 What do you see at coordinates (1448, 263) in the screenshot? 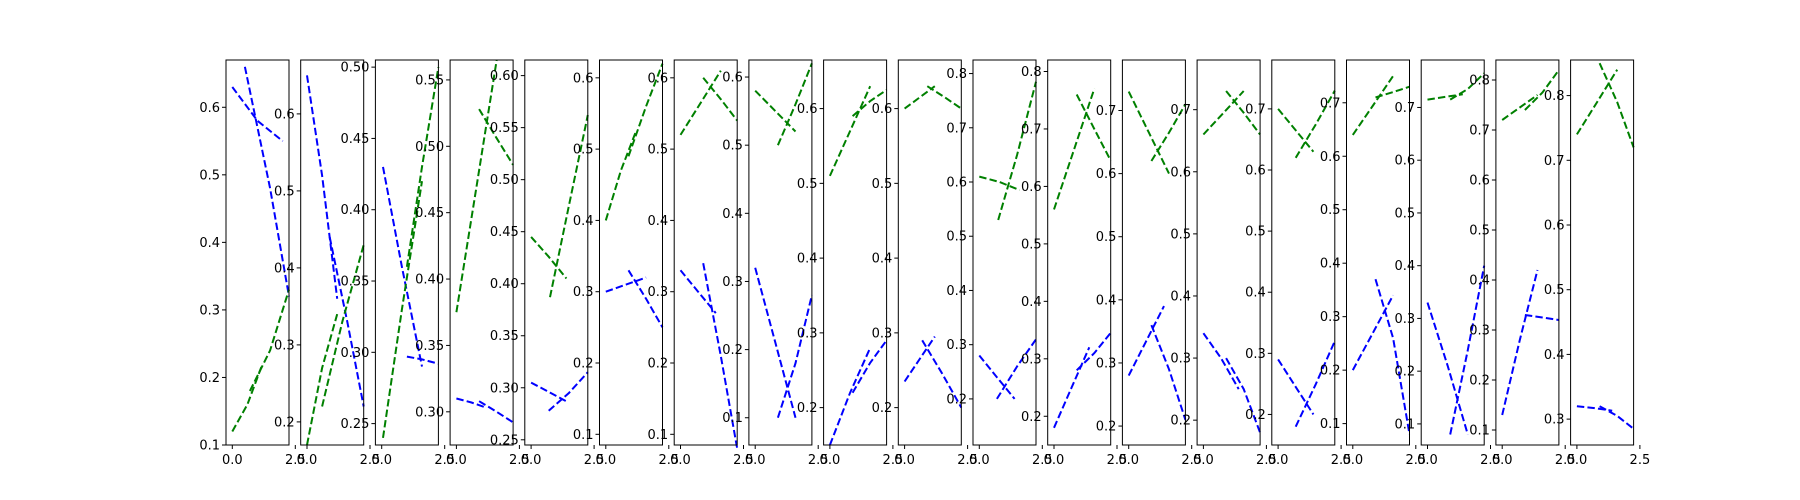
I see `subplot-17: 0.10.20.30.40.50.60.70.0 2.5` at bounding box center [1448, 263].